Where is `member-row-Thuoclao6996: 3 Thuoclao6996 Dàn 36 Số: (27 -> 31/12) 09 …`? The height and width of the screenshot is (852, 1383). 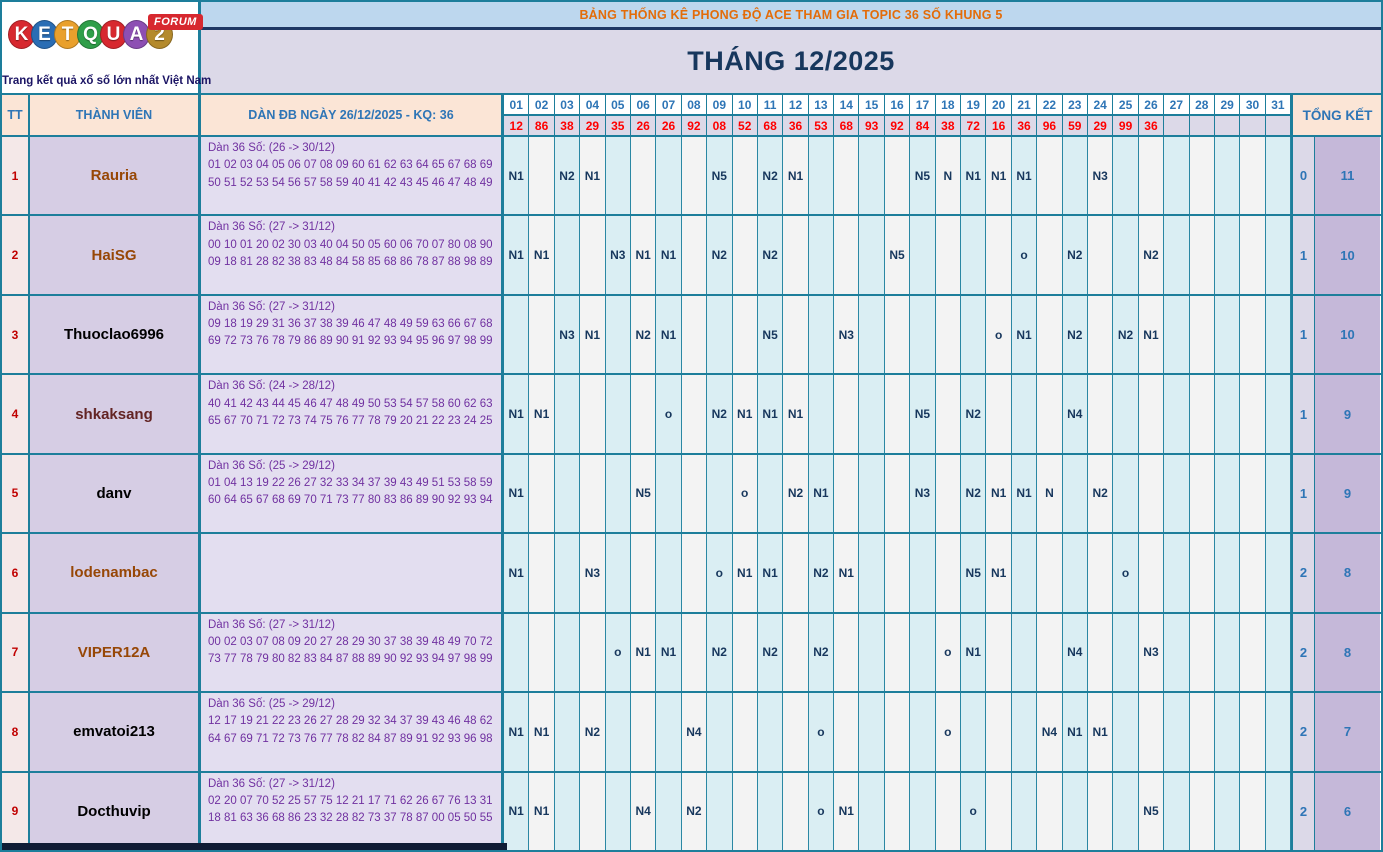 member-row-Thuoclao6996: 3 Thuoclao6996 Dàn 36 Số: (27 -> 31/12) 09 … is located at coordinates (691, 335).